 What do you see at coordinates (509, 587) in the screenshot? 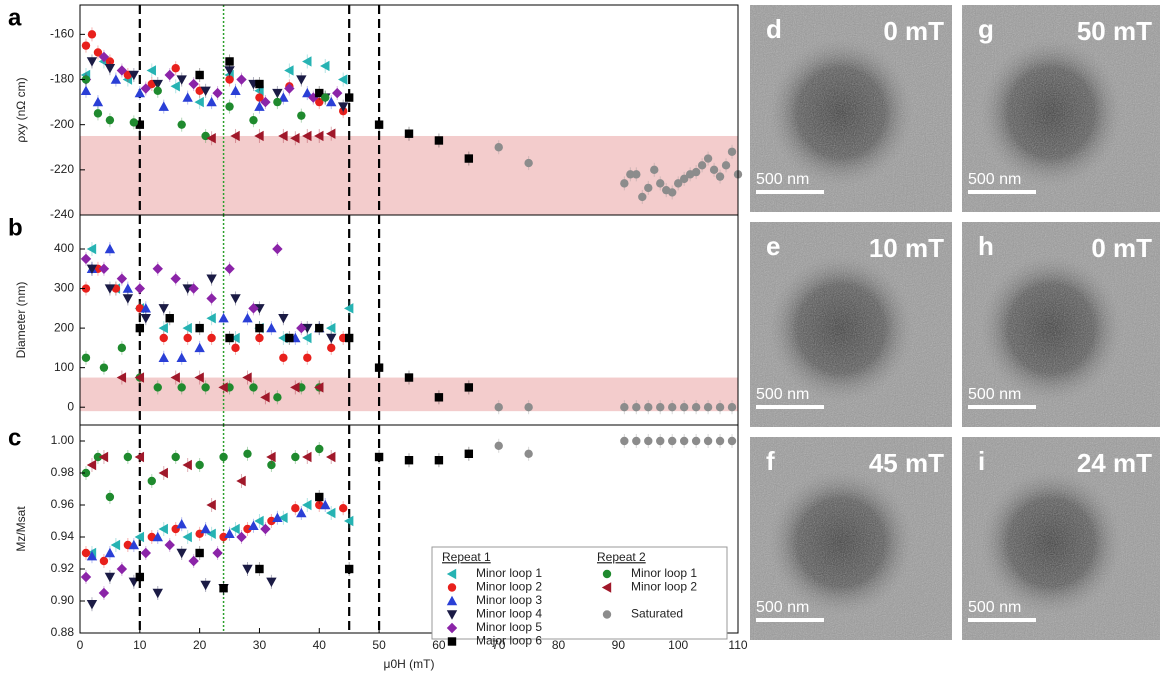
I see `legend-label: Minor loop 2` at bounding box center [509, 587].